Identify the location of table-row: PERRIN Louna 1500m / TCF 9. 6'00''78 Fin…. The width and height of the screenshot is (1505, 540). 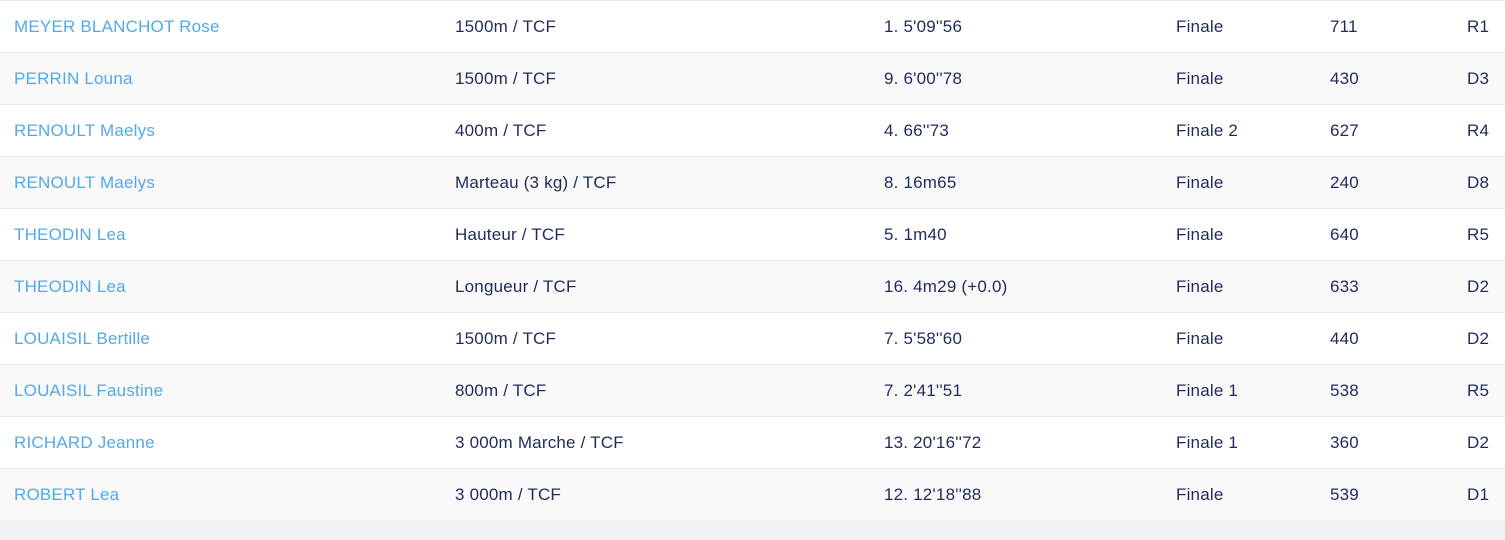
(752, 78).